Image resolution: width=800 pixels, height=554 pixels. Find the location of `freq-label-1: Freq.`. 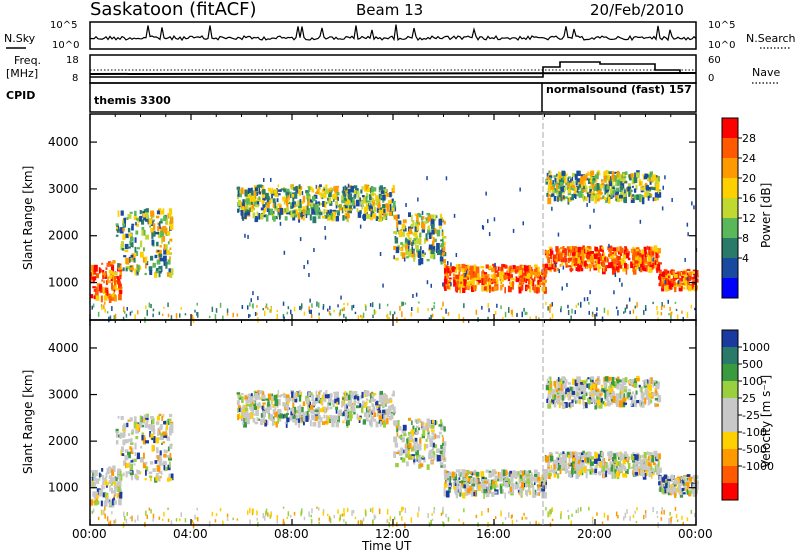

freq-label-1: Freq. is located at coordinates (27, 60).